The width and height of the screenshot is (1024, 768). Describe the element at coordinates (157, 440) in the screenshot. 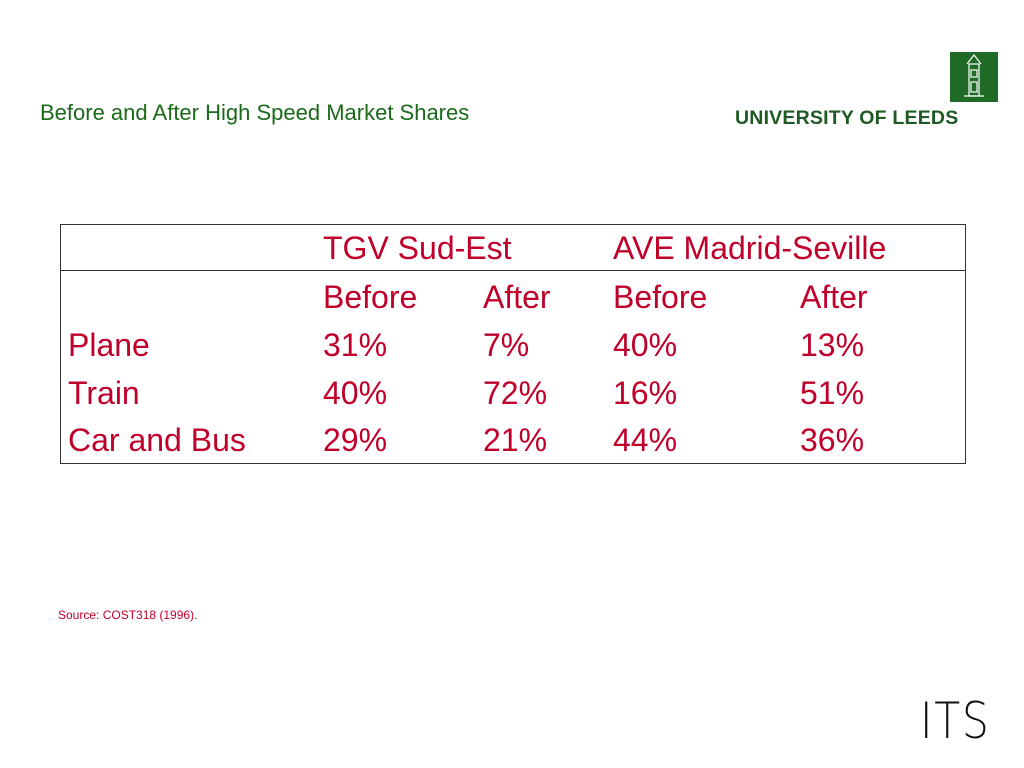

I see `row-label: Car and Bus` at that location.